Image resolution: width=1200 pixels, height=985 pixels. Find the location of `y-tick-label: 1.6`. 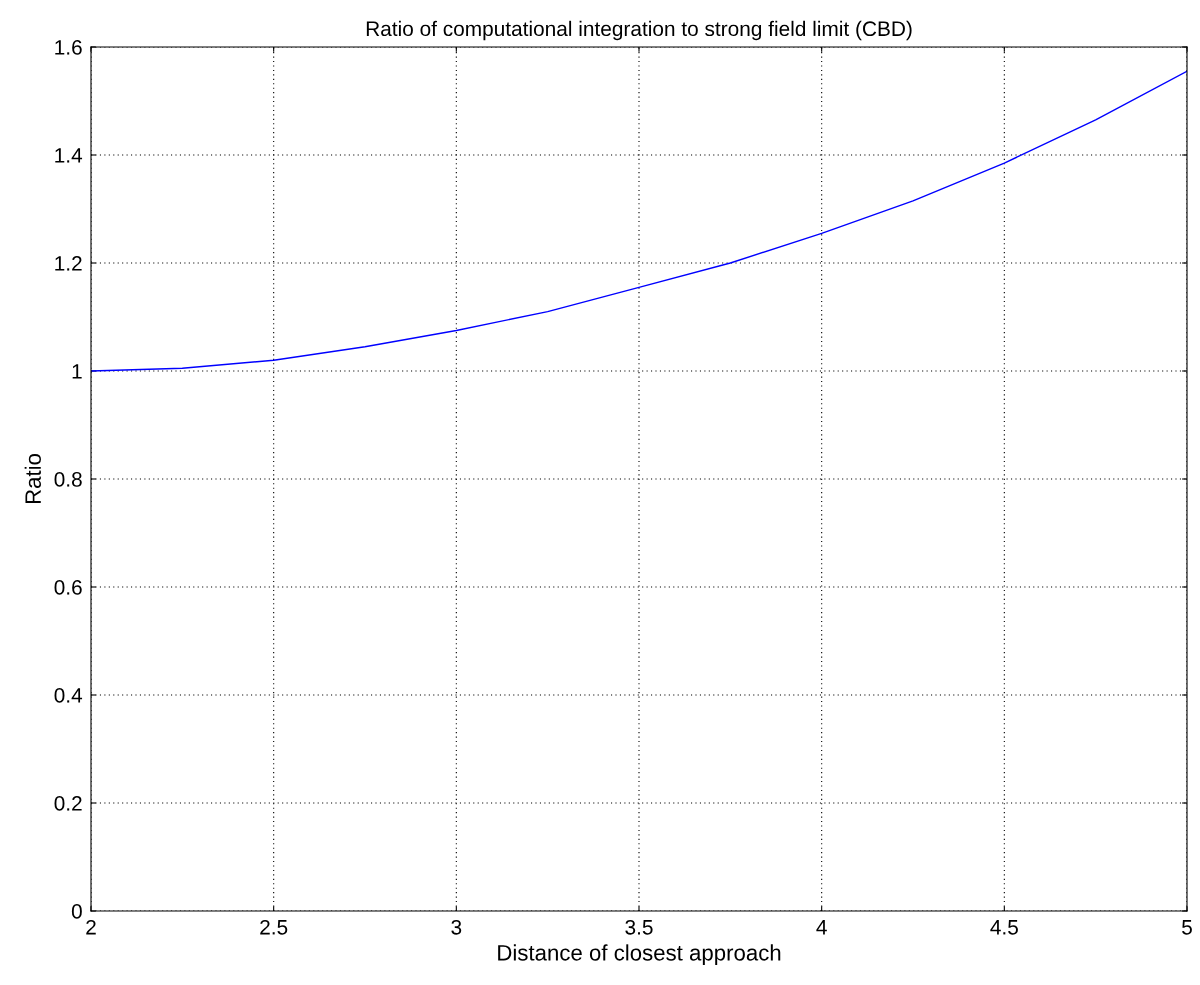

y-tick-label: 1.6 is located at coordinates (68, 47).